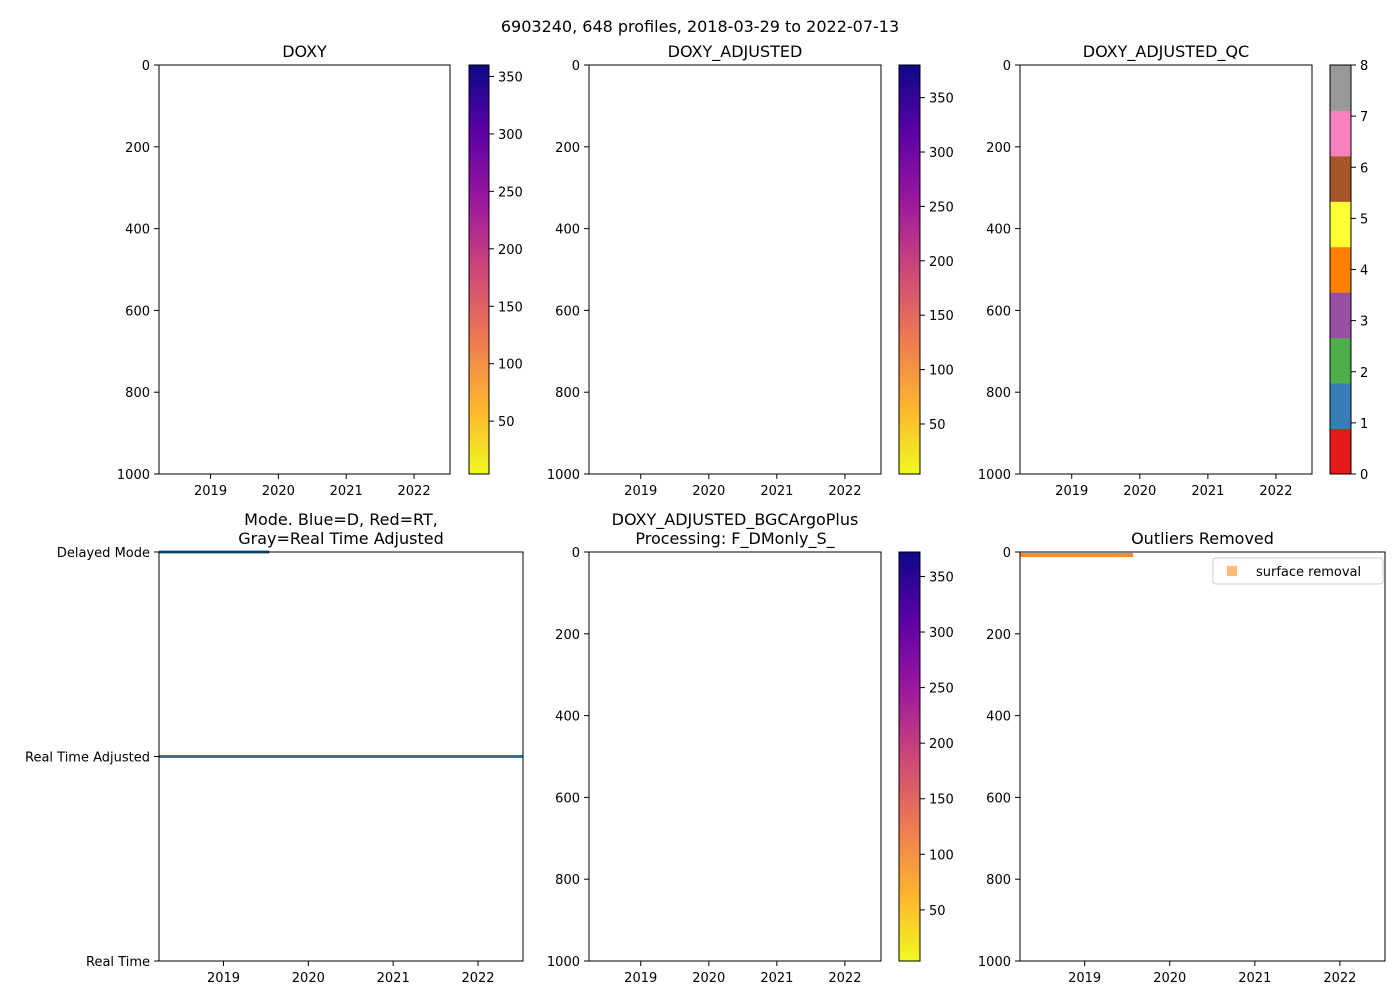  I want to click on plot-frame-doxy, so click(304, 269).